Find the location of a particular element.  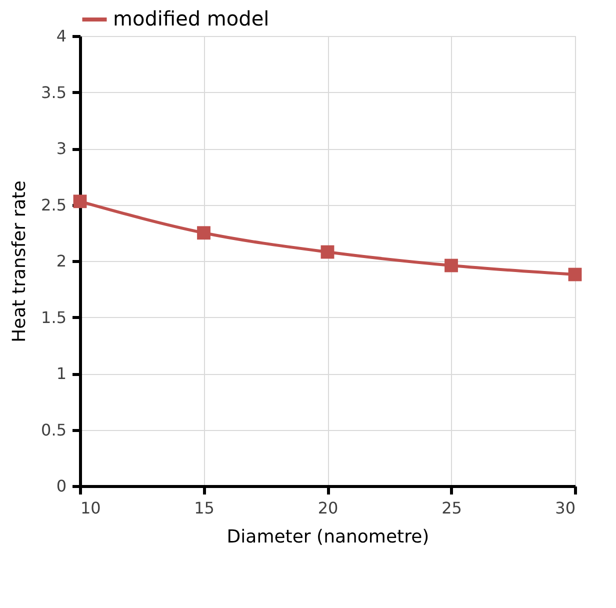

x-tick-label: 15 is located at coordinates (204, 508).